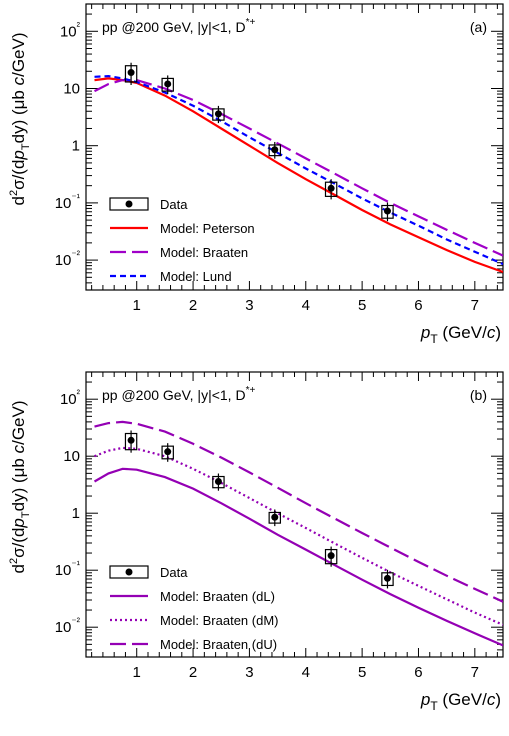  What do you see at coordinates (478, 27) in the screenshot?
I see `panel-label: (a)` at bounding box center [478, 27].